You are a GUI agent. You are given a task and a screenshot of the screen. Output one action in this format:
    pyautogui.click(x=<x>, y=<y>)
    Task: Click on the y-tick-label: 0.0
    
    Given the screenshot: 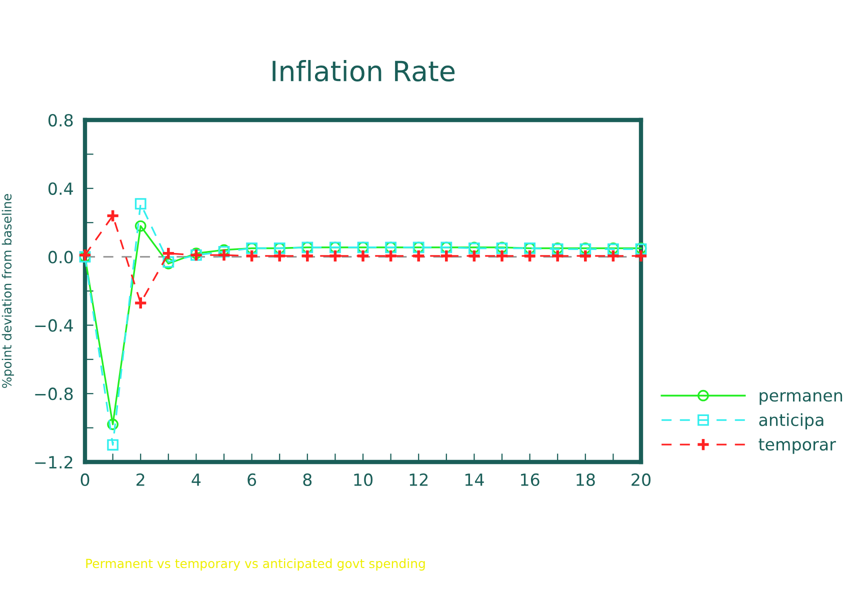 What is the action you would take?
    pyautogui.click(x=60, y=257)
    